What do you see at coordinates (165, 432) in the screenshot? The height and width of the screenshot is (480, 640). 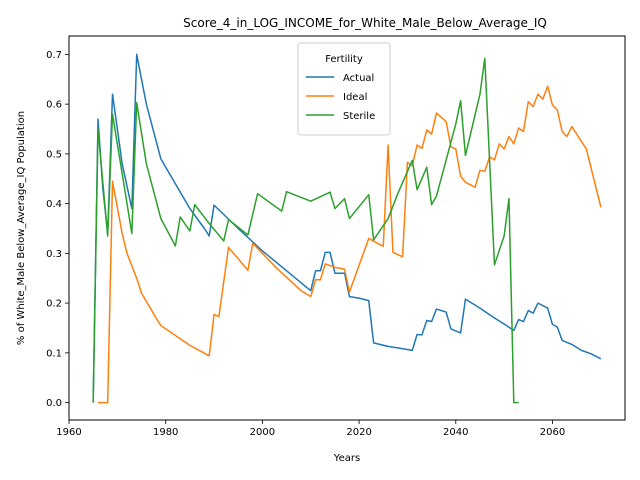 I see `x-tick-label: 1980` at bounding box center [165, 432].